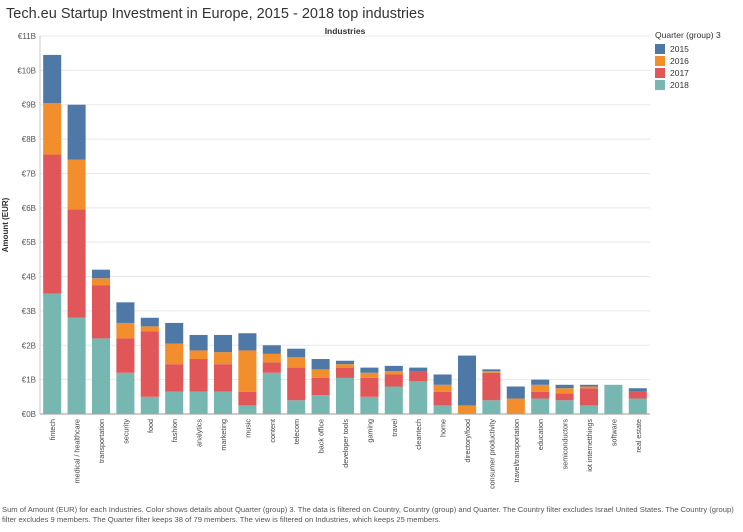 The image size is (743, 532). I want to click on legend-item: 2017, so click(699, 73).